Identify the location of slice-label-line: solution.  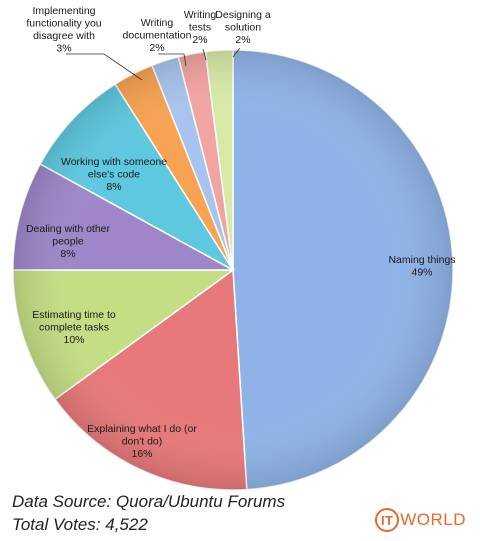
(243, 28).